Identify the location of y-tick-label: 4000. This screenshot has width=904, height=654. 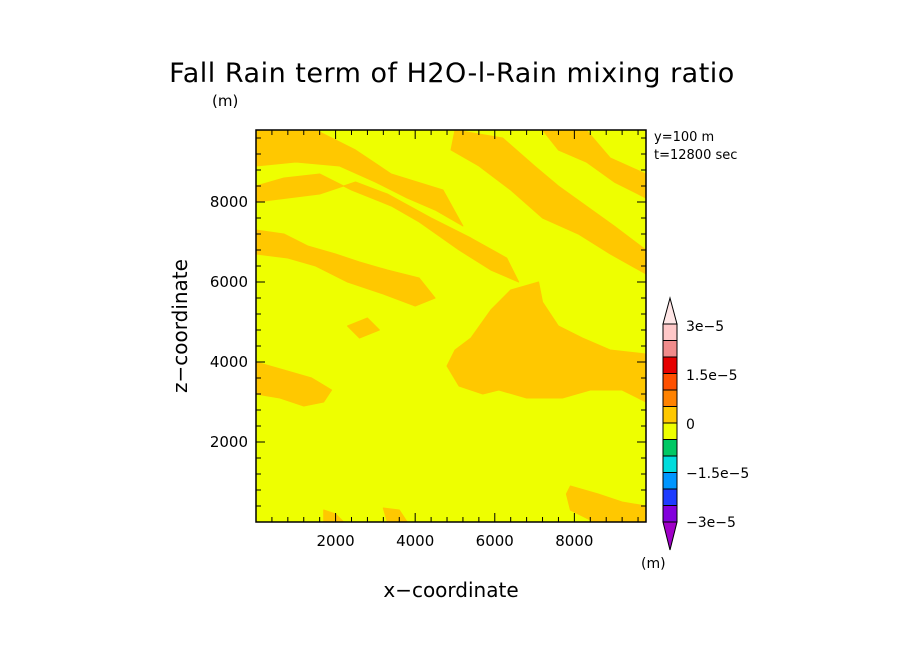
(229, 362).